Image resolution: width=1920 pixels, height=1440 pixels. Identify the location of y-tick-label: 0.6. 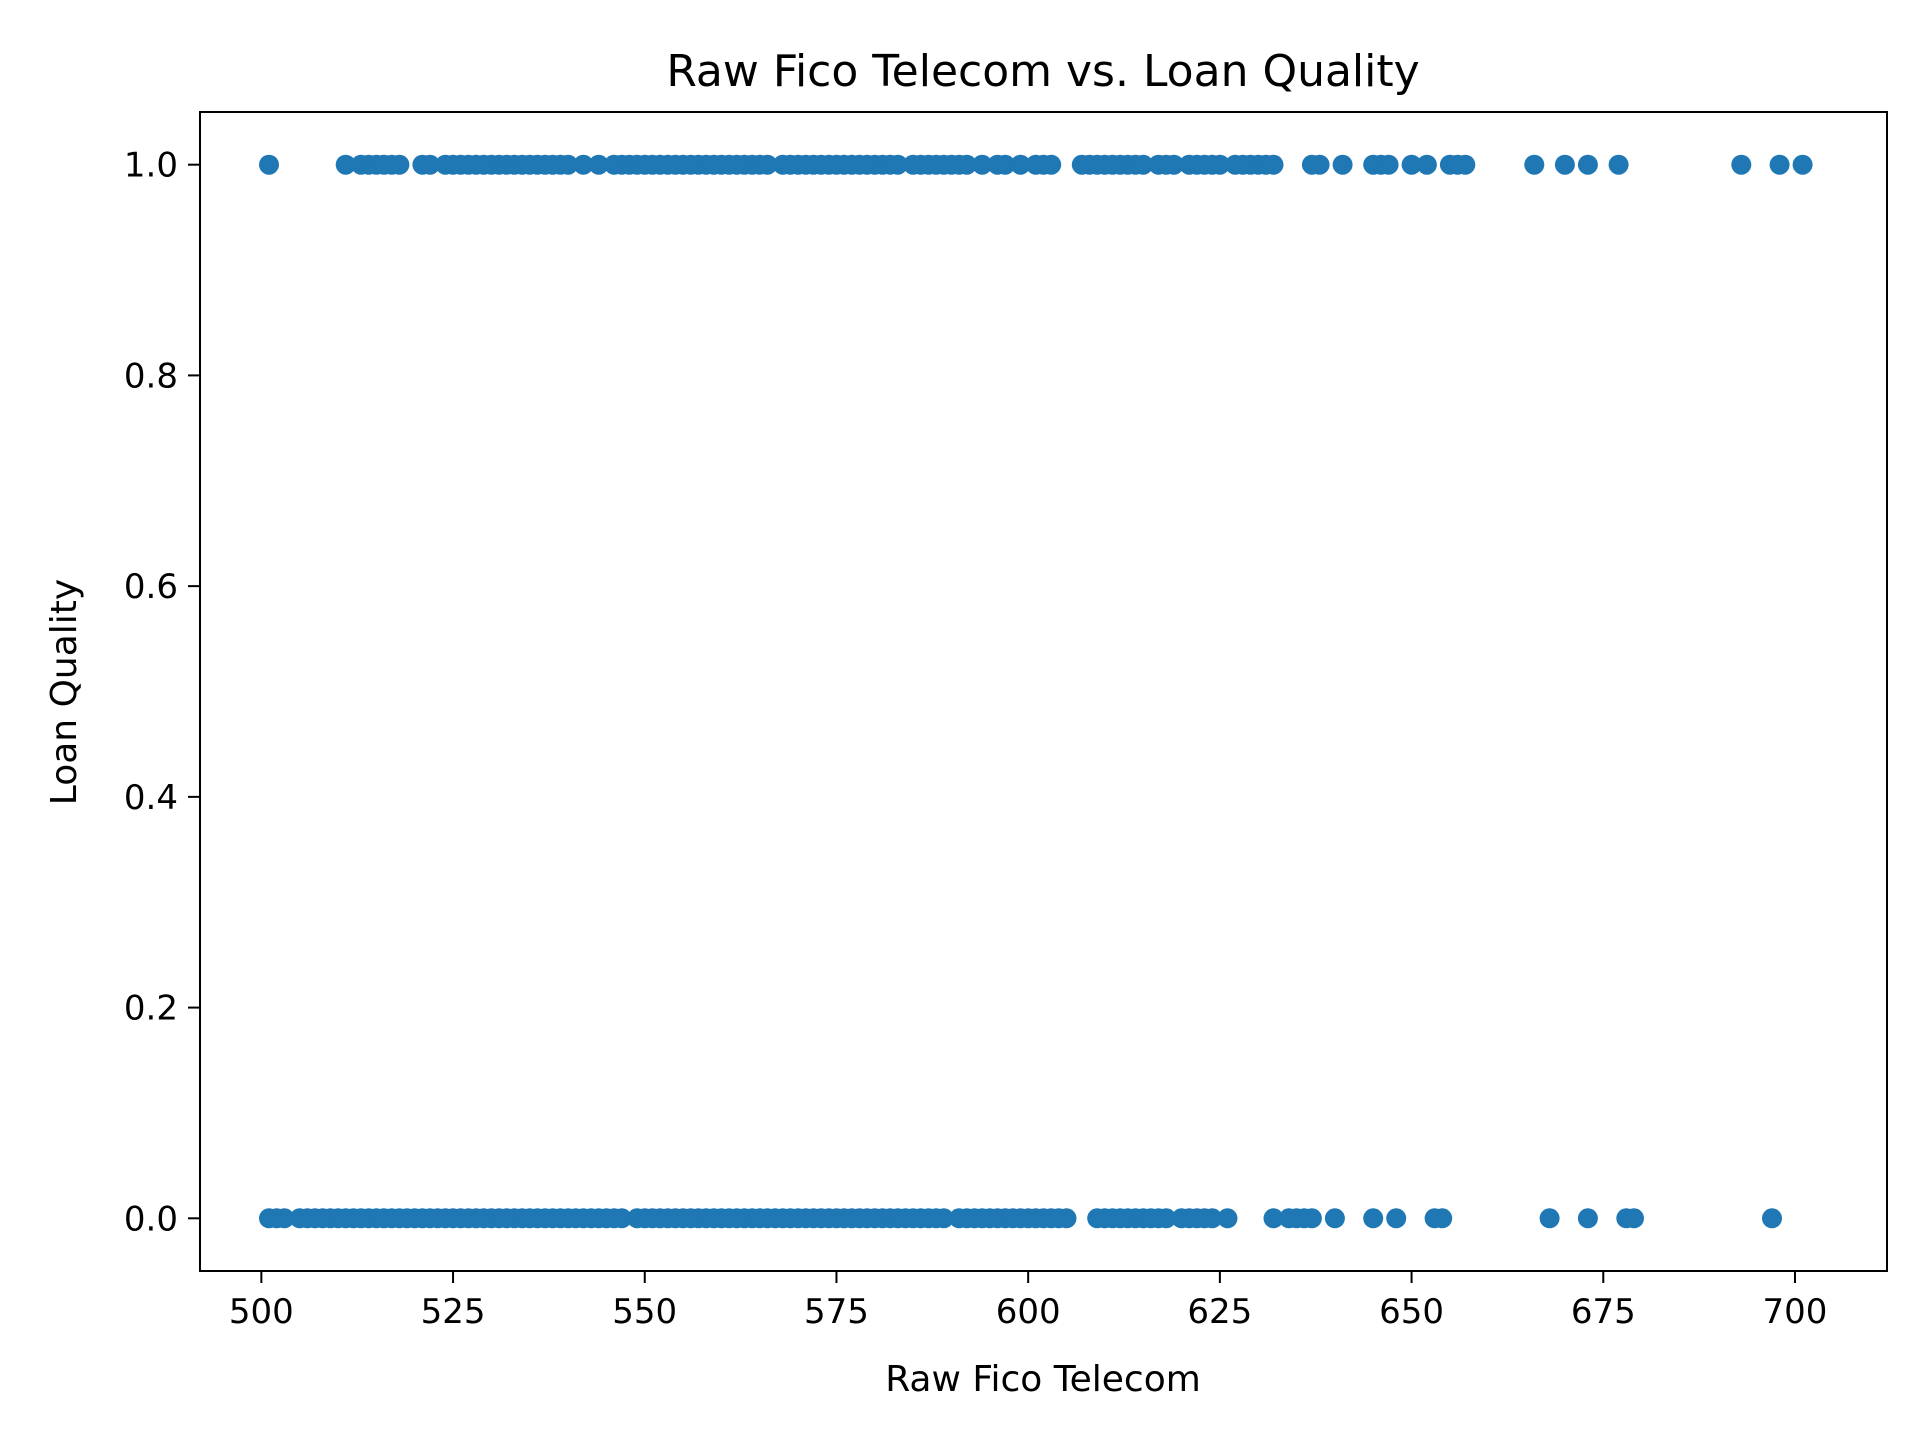
(151, 587).